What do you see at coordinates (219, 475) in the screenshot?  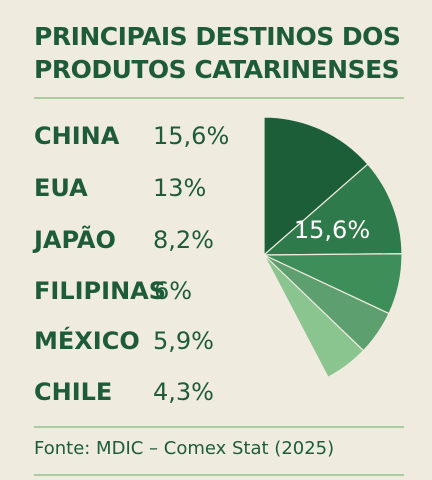 I see `bottom-divider` at bounding box center [219, 475].